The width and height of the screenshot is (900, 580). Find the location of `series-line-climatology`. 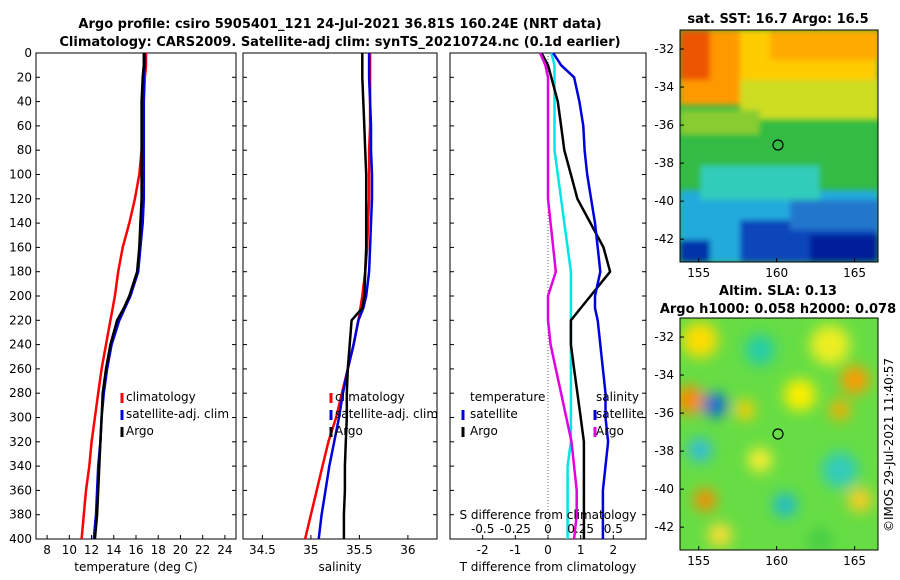

series-line-climatology is located at coordinates (114, 296).